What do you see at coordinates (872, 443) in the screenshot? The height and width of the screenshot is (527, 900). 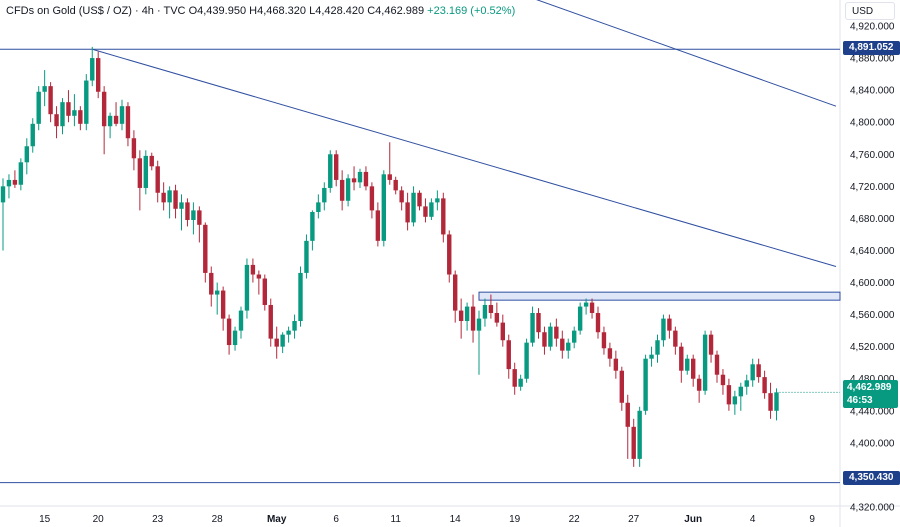 I see `price-tick-label: 4,400.000` at bounding box center [872, 443].